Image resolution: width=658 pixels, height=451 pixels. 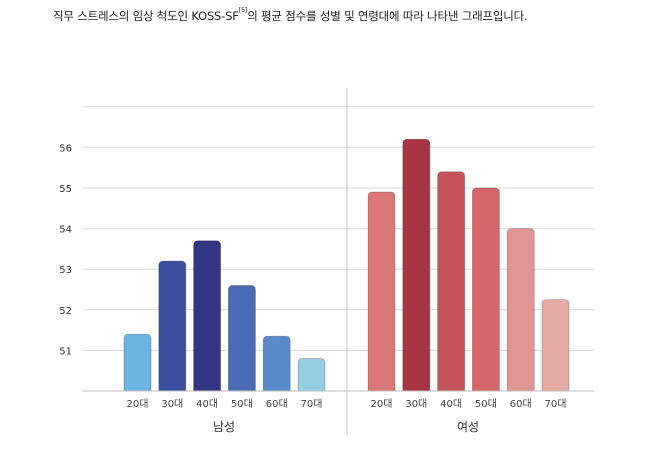 What do you see at coordinates (65, 270) in the screenshot?
I see `y-tick-label: 53` at bounding box center [65, 270].